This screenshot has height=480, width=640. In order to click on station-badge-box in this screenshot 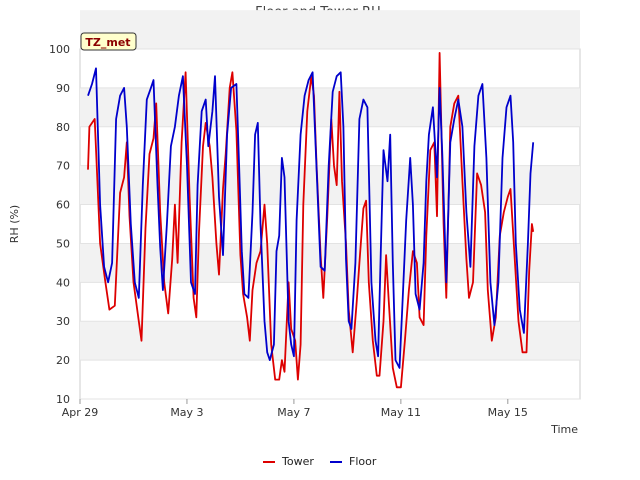, I will do `click(108, 41)`.